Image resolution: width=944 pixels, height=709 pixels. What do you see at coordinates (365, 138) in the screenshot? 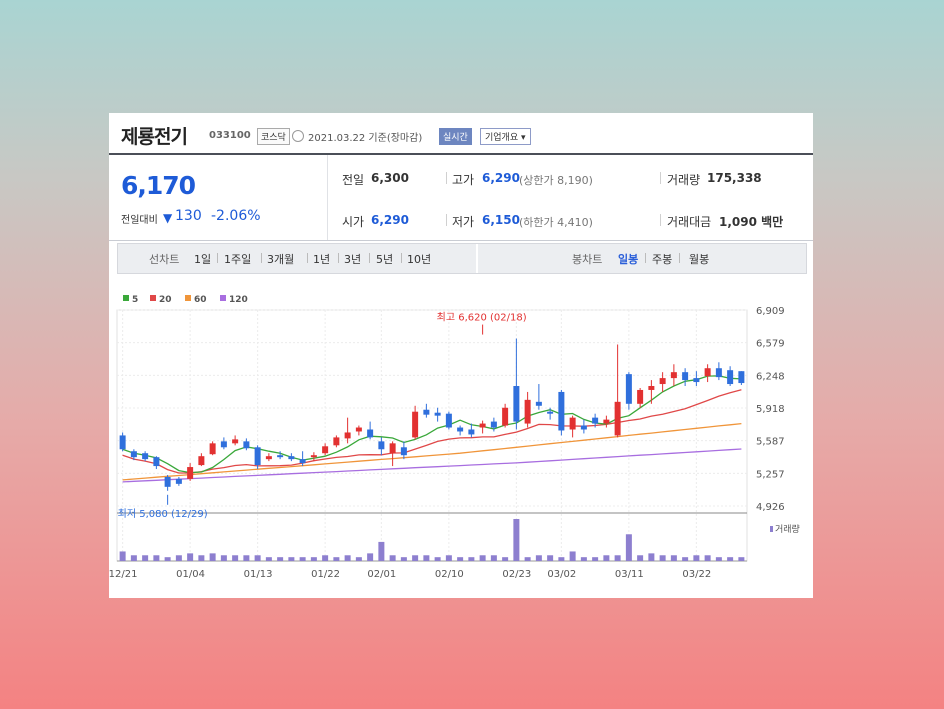
I see `base-date: 2021.03.22 기준(장마감)` at bounding box center [365, 138].